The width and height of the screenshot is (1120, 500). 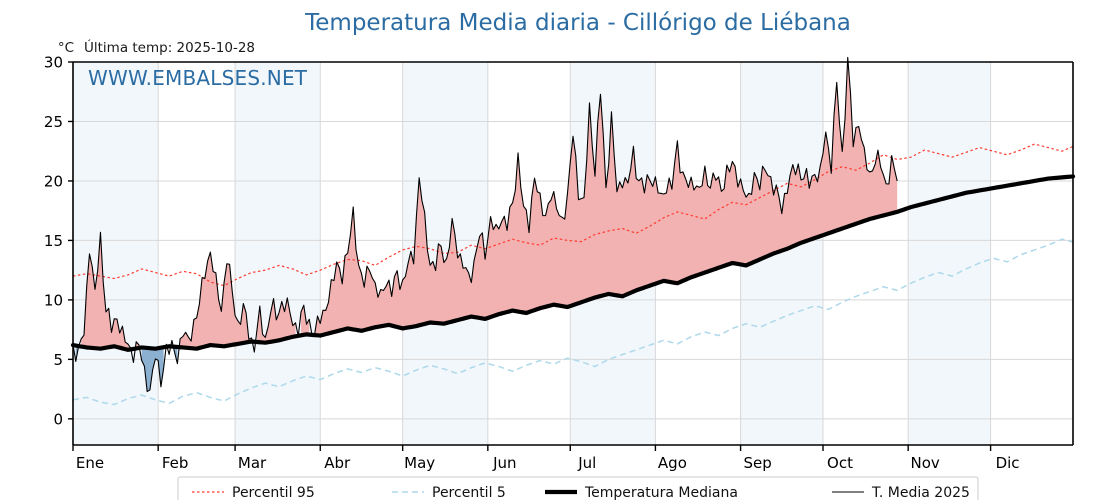 I want to click on y-axis-unit-label: °C, so click(x=66, y=48).